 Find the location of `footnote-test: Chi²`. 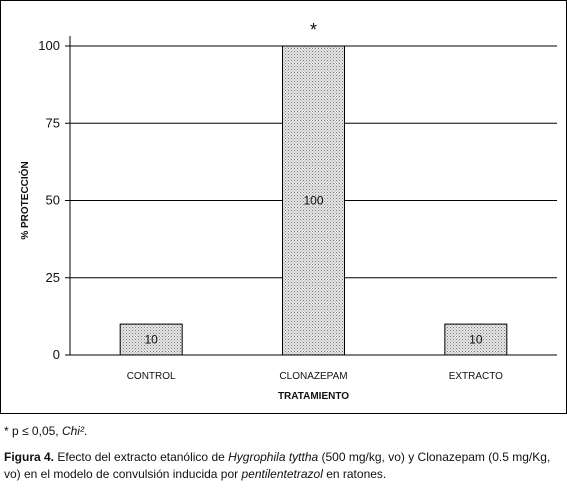

footnote-test: Chi² is located at coordinates (72, 431).